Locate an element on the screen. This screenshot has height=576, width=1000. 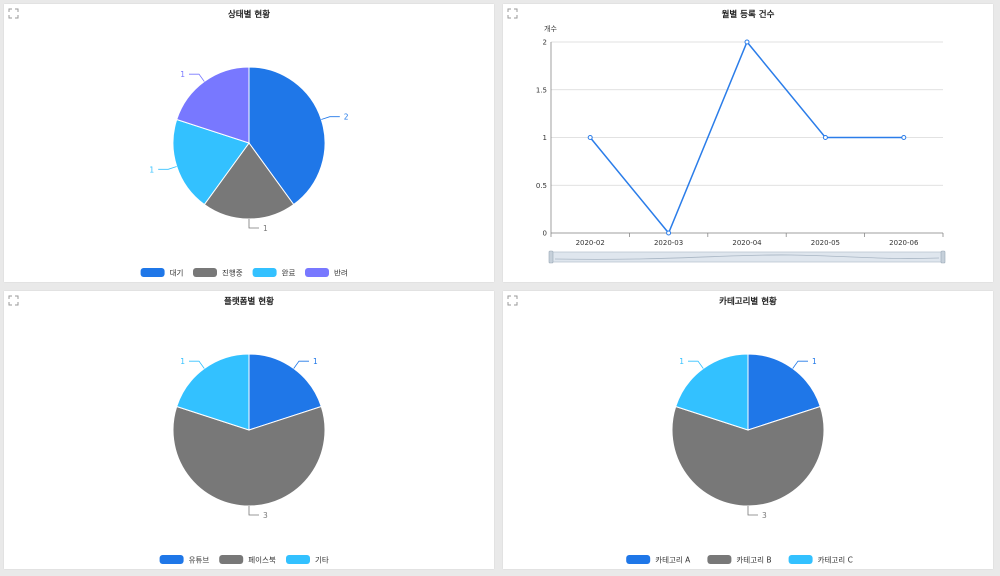
category-pie-chart: 카테고리별 현황 1 3 1 카테고리 A 카테고리 B 카테고리 C is located at coordinates (739, 430).